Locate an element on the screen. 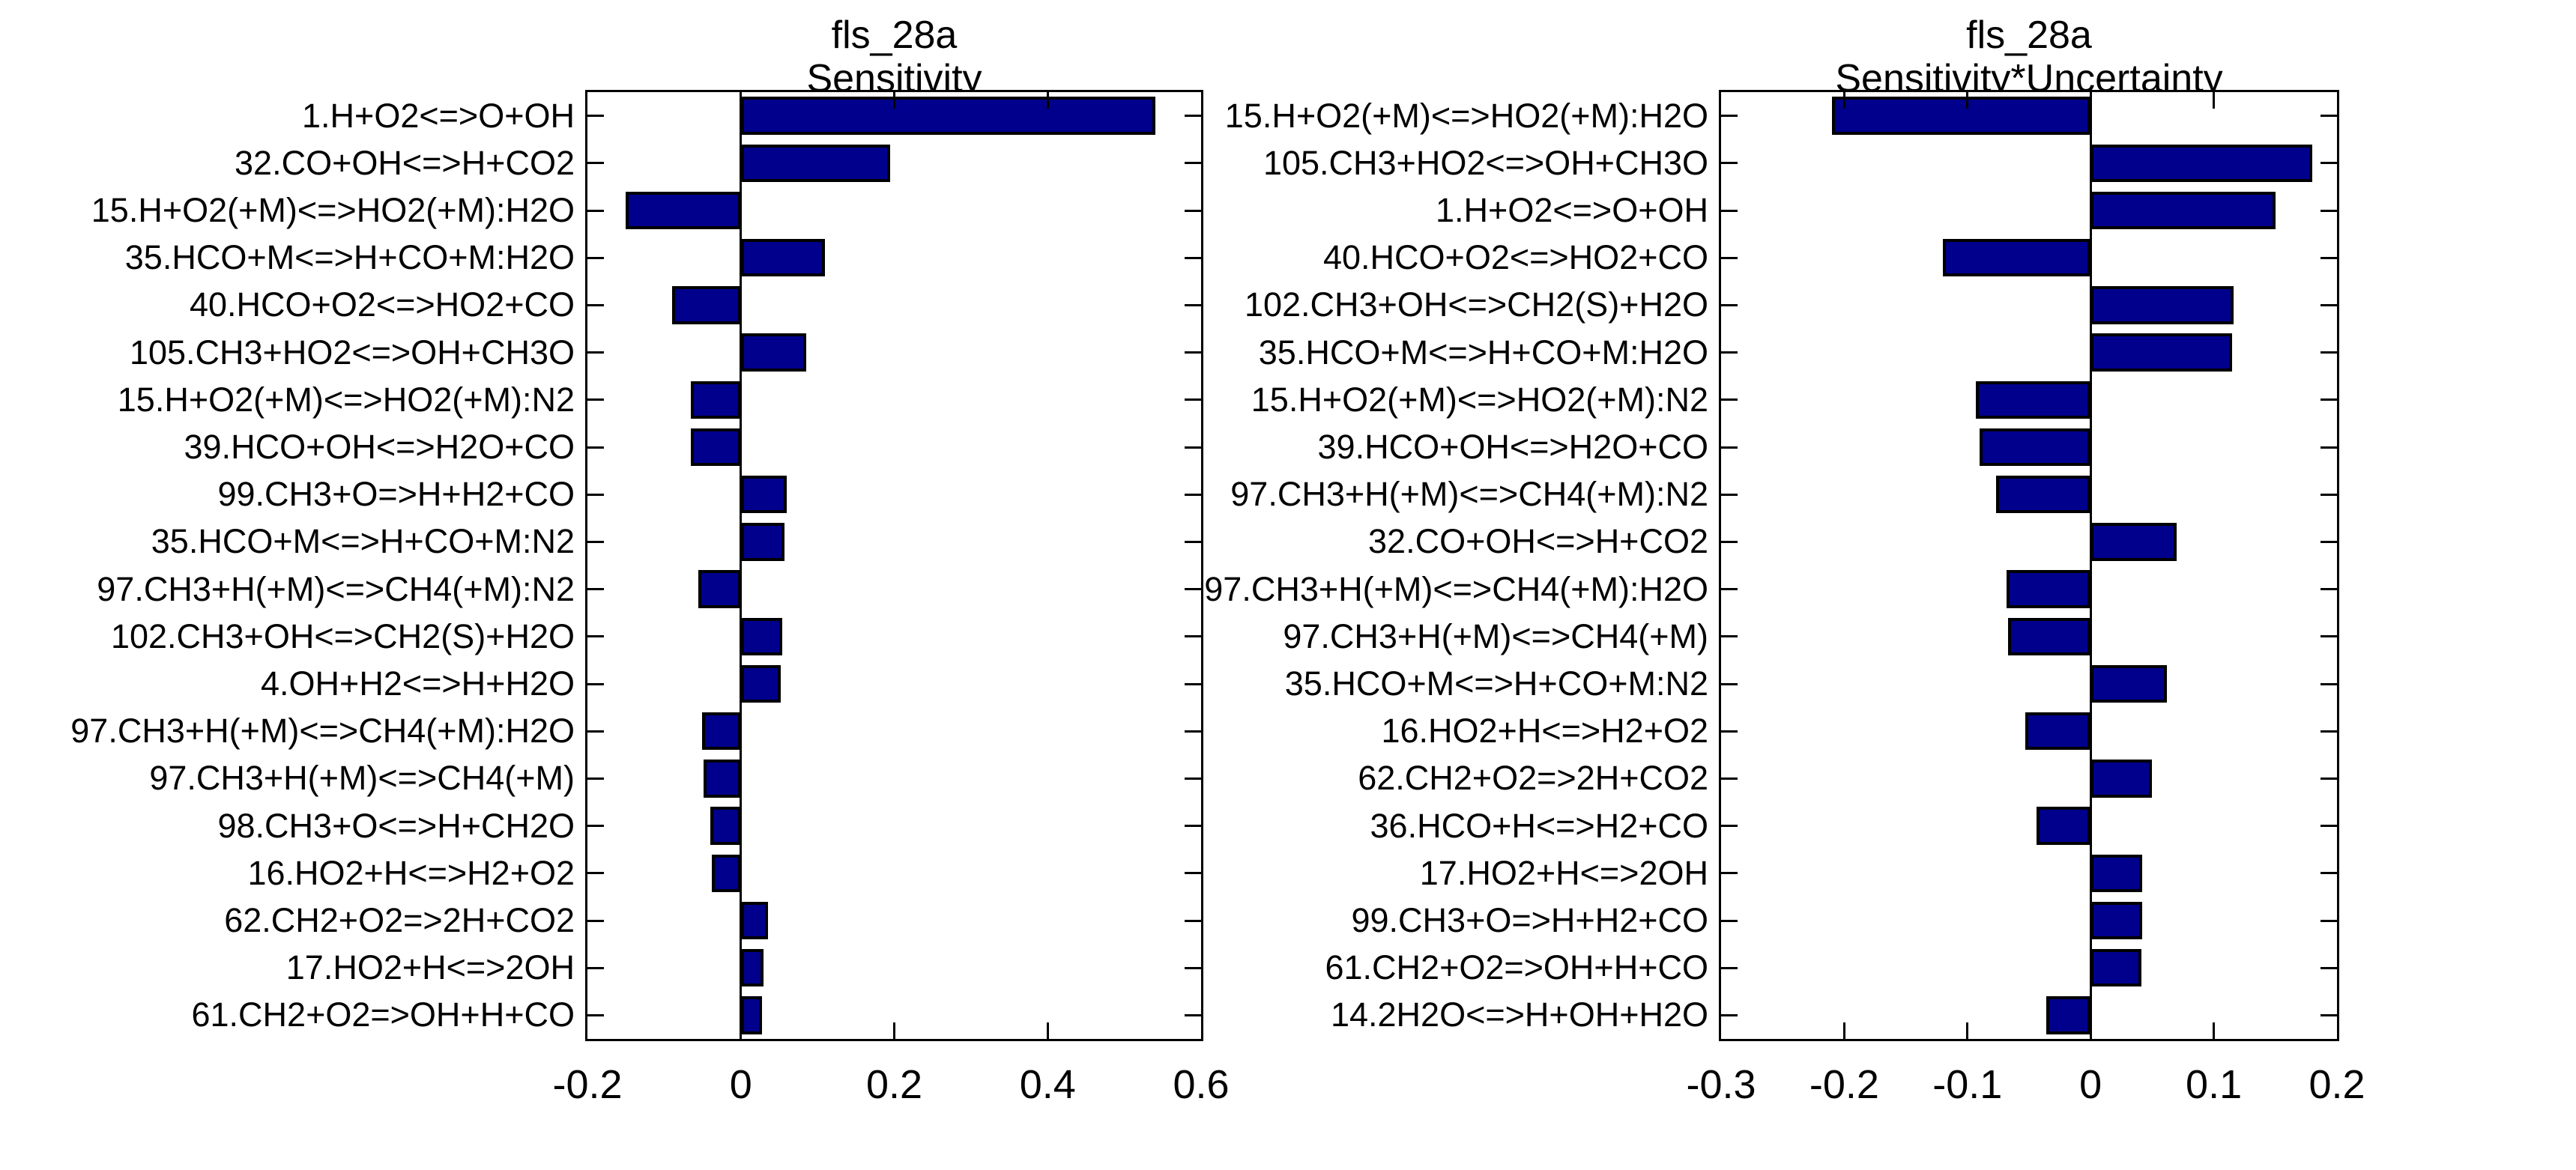 This screenshot has height=1170, width=2576. y-axis-label: 1.H+O2<=>O+OH is located at coordinates (438, 115).